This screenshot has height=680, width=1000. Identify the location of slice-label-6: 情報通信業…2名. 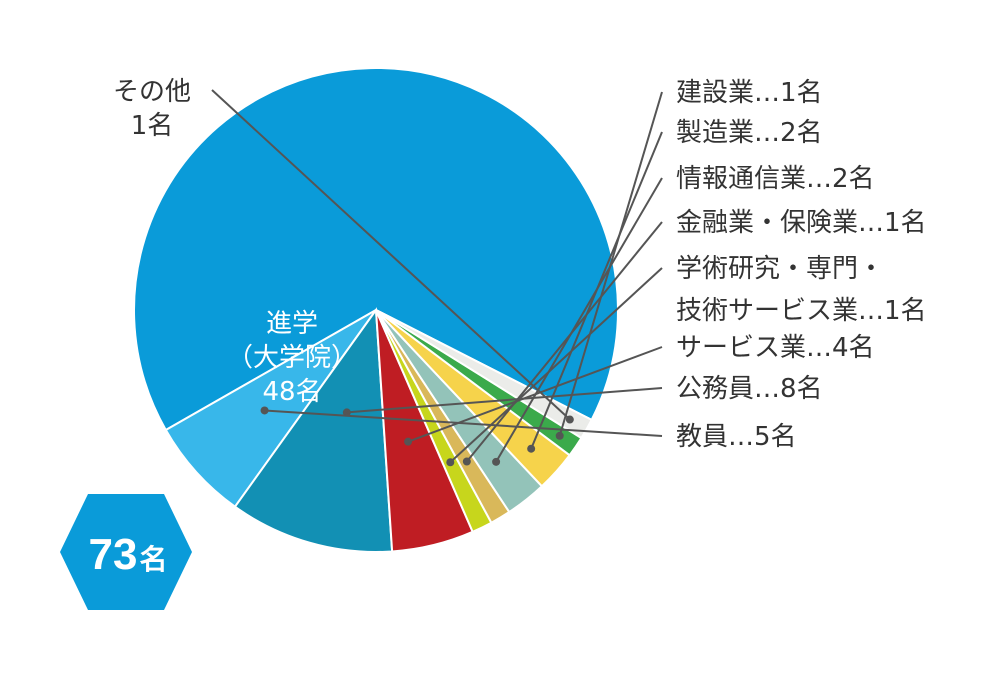
(775, 179).